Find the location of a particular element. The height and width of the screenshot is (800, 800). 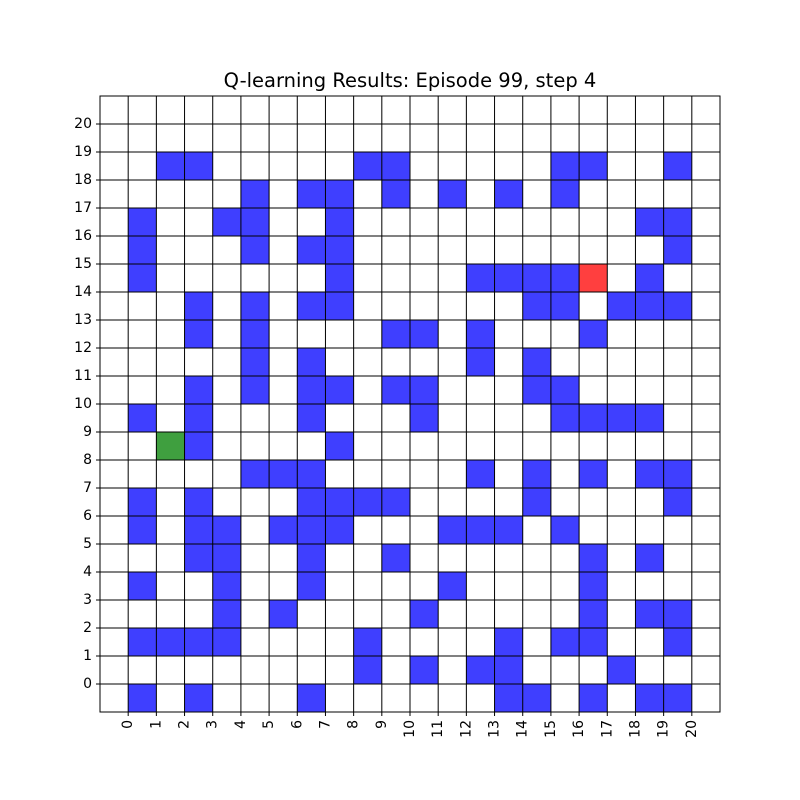

x-axis-ticks: 0 1 2 3 4 5 6 7 8 9 10 11 12 13 14 15 16 17 18 19 20 is located at coordinates (410, 725).